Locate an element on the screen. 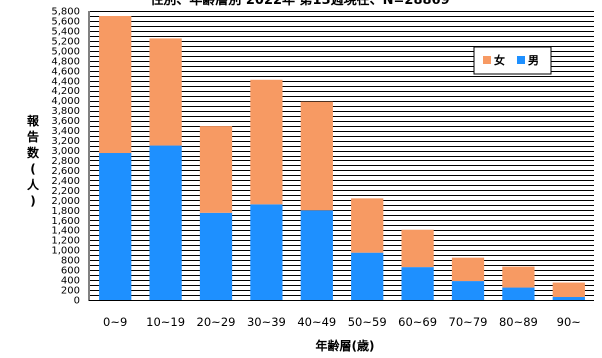  legend-swatch-female is located at coordinates (487, 60).